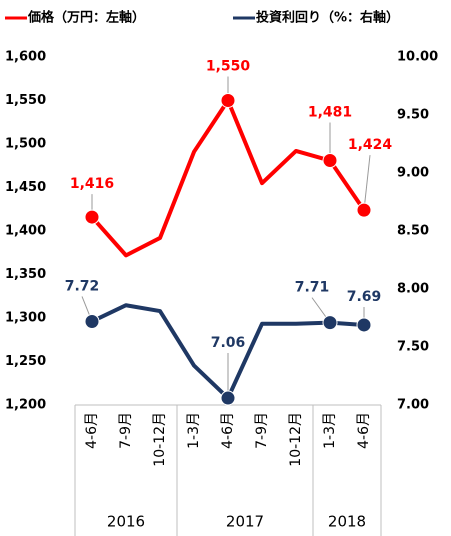  What do you see at coordinates (228, 67) in the screenshot?
I see `data-label: 1,550` at bounding box center [228, 67].